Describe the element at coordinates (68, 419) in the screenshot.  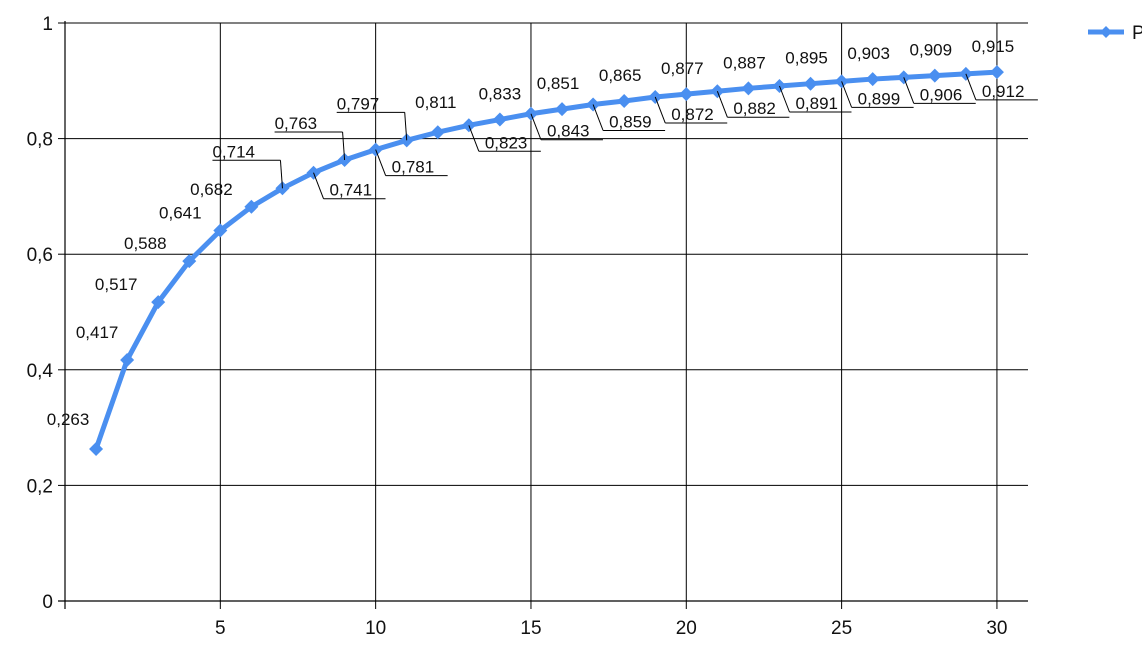
I see `data-label: 0,263` at that location.